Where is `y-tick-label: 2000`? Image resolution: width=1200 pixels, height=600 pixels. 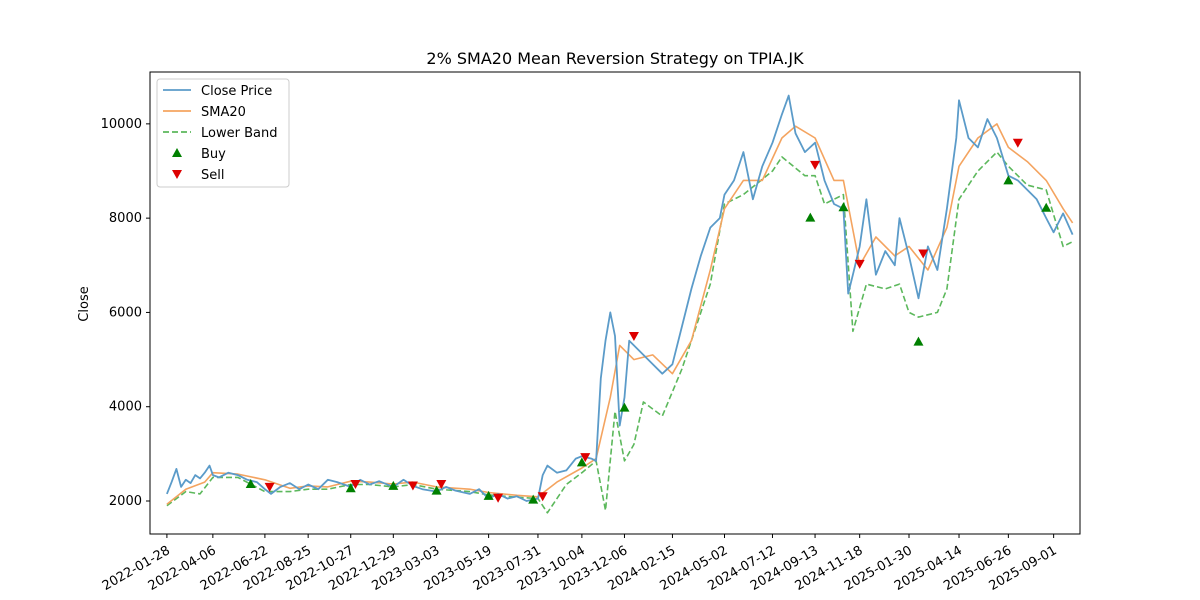 y-tick-label: 2000 is located at coordinates (125, 501).